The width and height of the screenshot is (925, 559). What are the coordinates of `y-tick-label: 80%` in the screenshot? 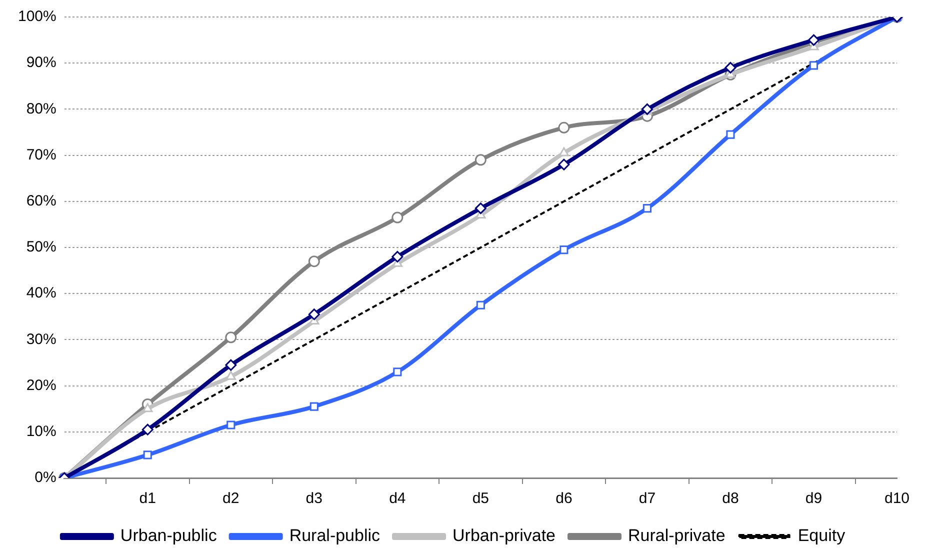 It's located at (41, 109).